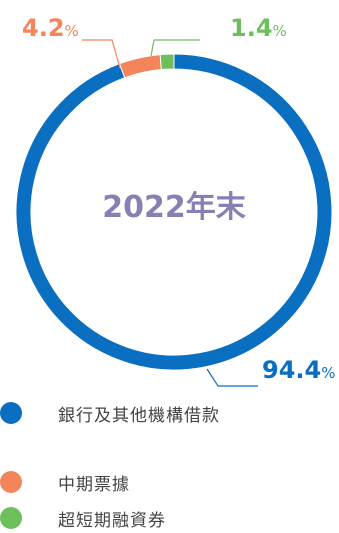 The width and height of the screenshot is (339, 533). What do you see at coordinates (232, 377) in the screenshot?
I see `leader-line-bank-borrowings` at bounding box center [232, 377].